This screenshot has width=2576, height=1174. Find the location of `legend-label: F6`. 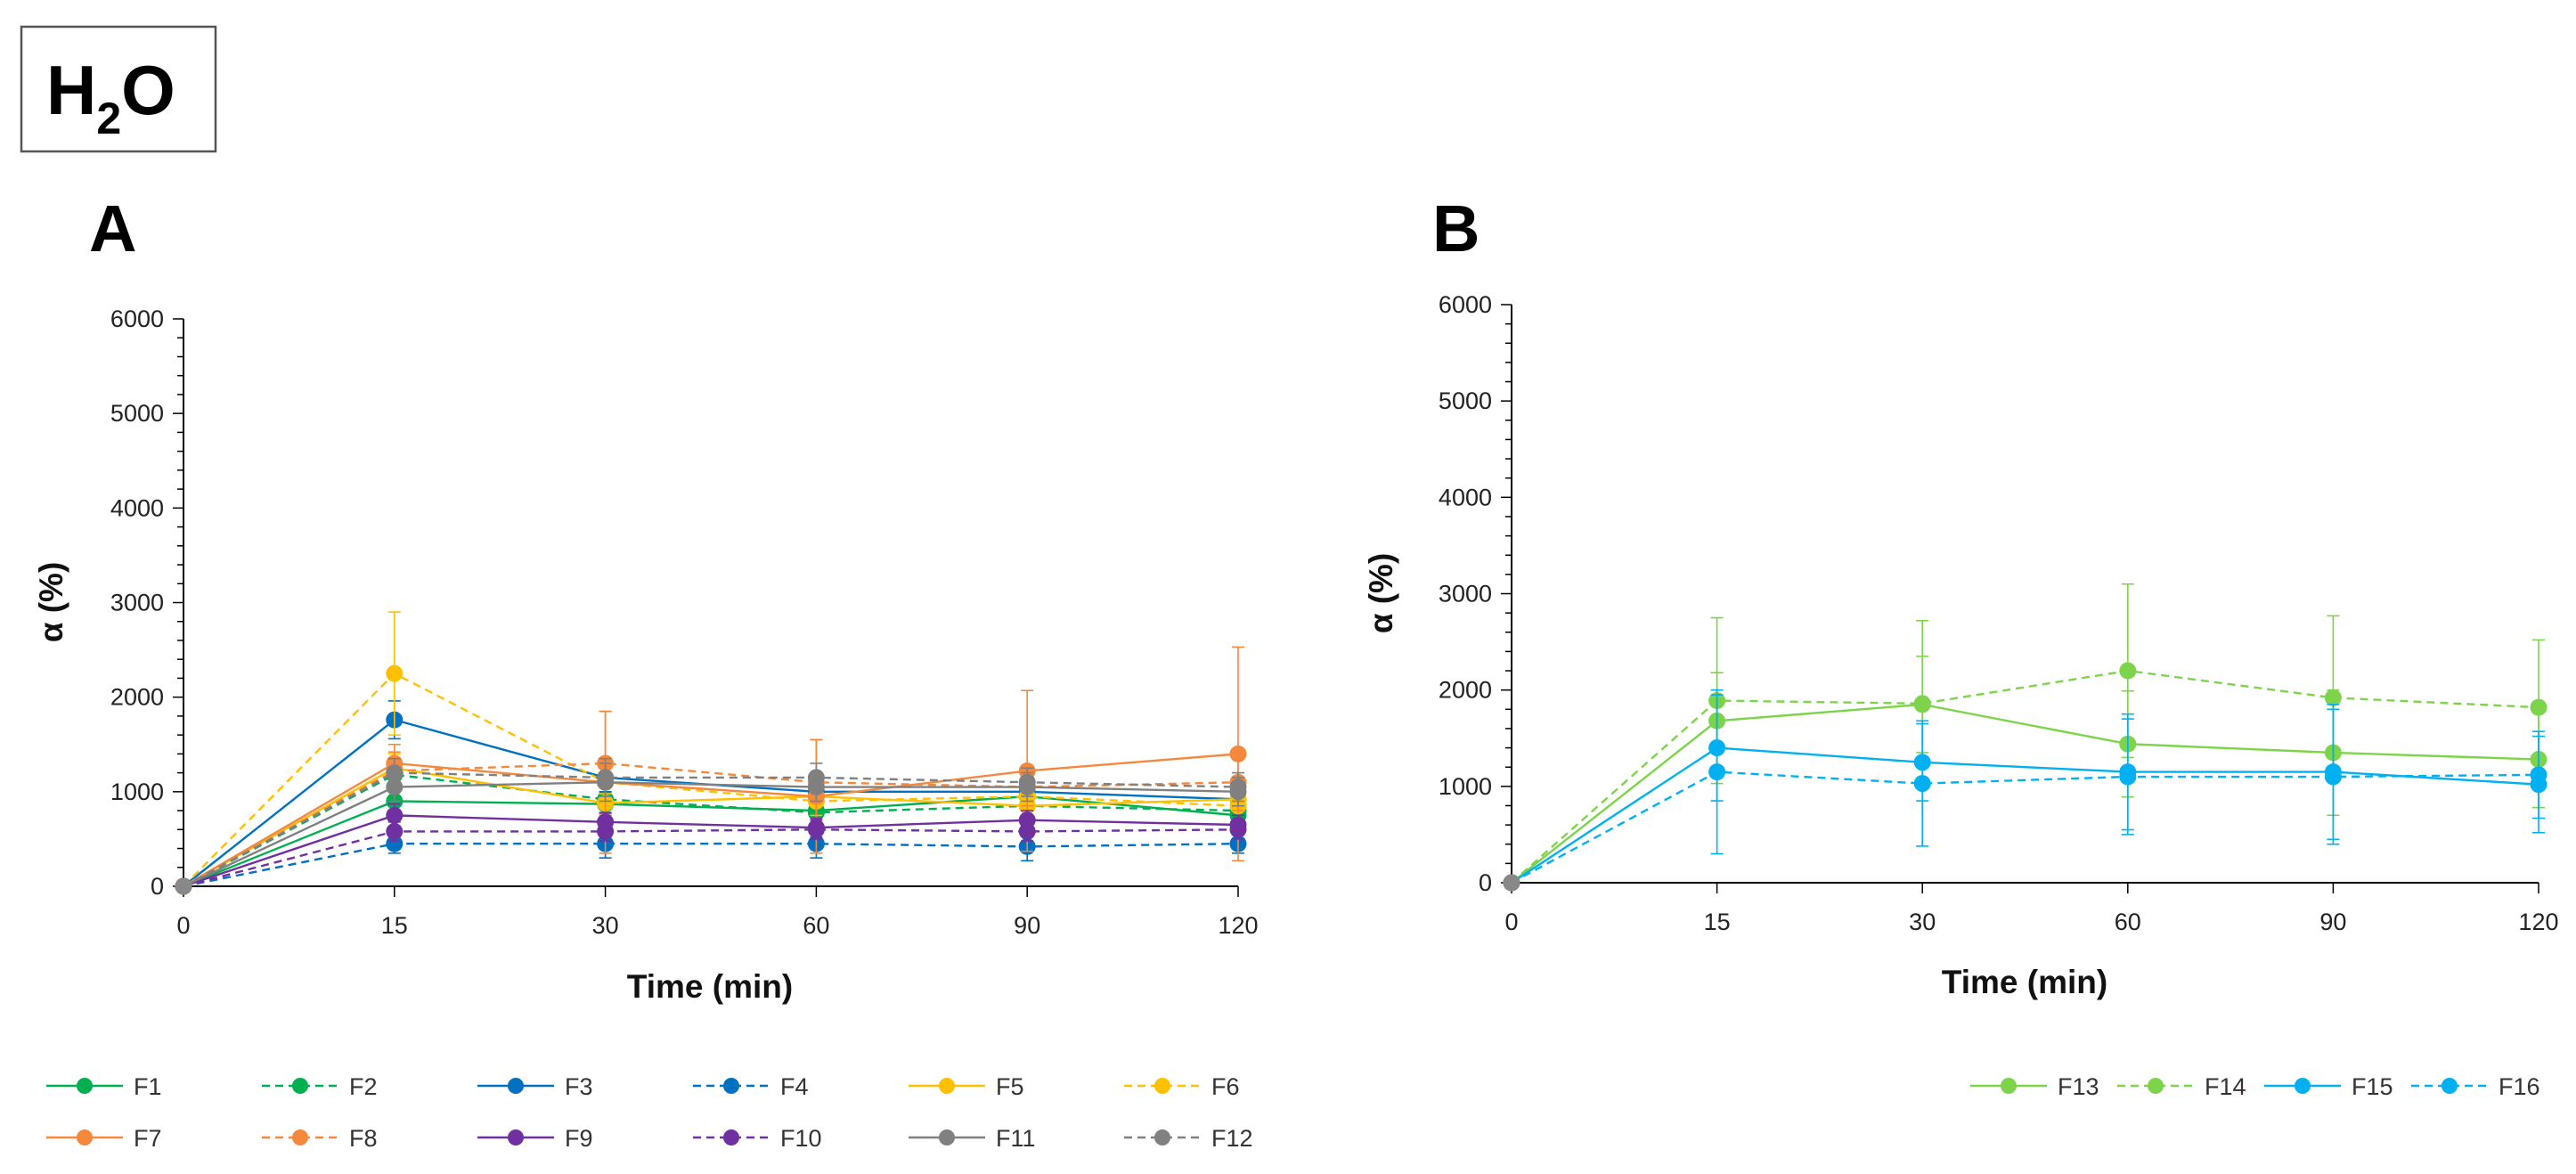

legend-label: F6 is located at coordinates (1226, 1086).